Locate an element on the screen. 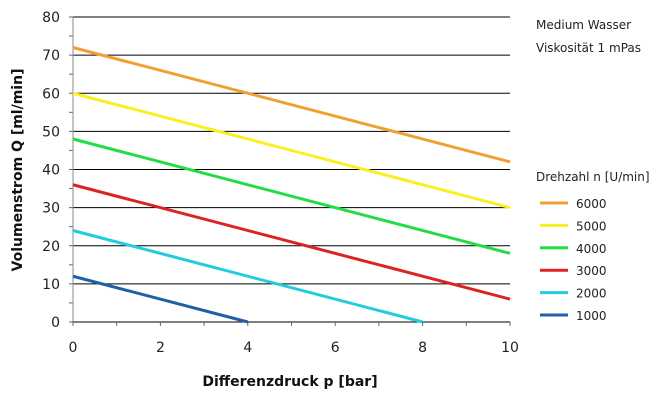 This screenshot has width=662, height=394. medium-note: Medium Wasser is located at coordinates (584, 25).